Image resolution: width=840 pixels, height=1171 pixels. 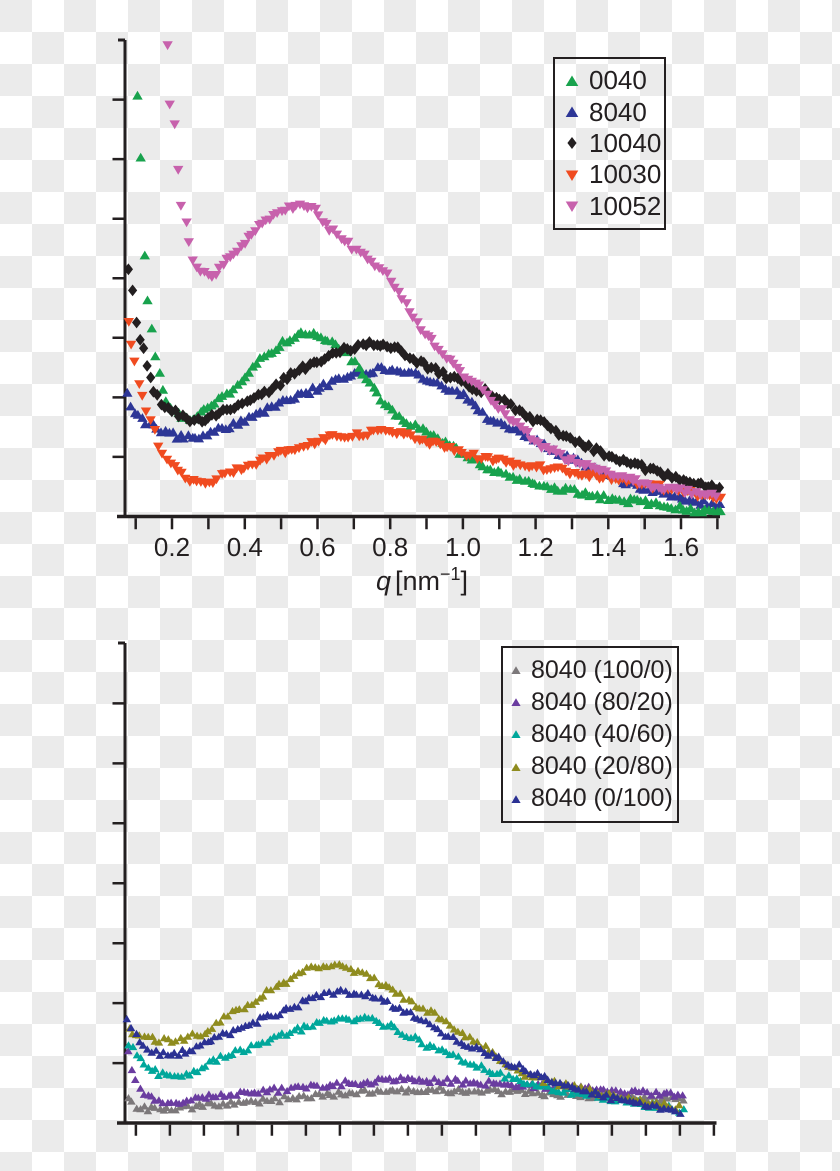 I want to click on legend-item: 8040 (0/100), so click(x=593, y=798).